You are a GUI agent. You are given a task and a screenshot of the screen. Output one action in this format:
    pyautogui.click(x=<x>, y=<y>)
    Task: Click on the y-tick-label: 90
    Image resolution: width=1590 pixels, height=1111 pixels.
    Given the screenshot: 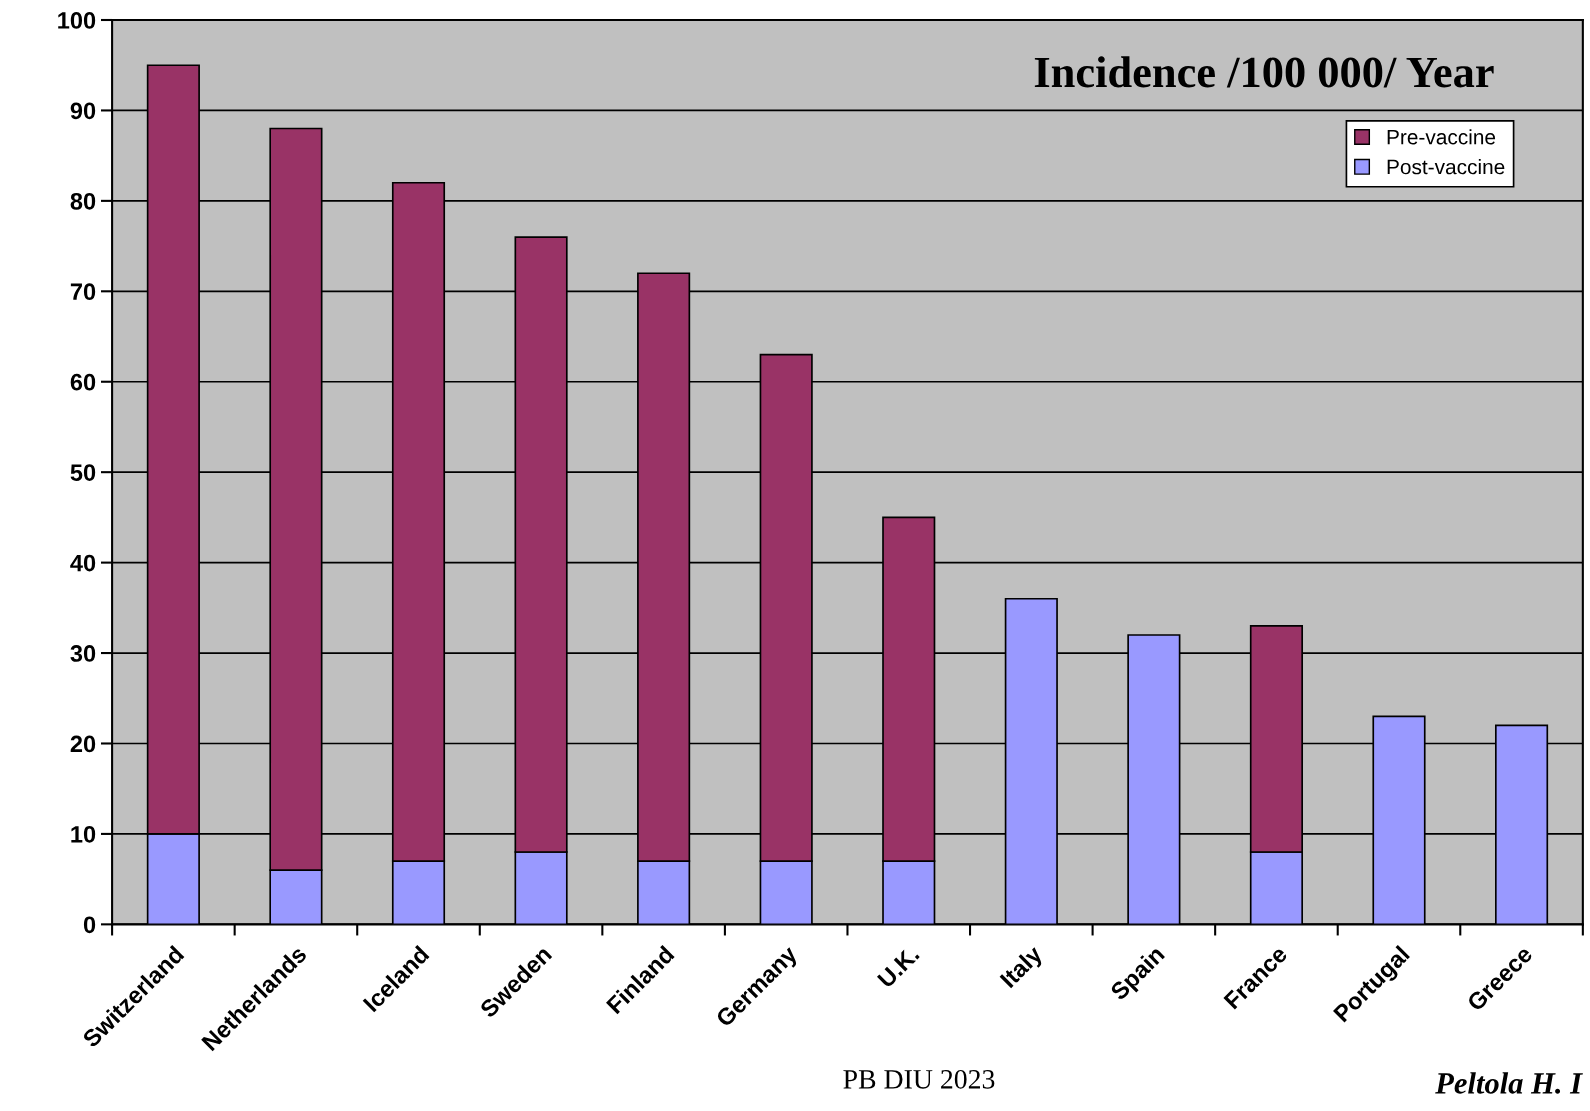 What is the action you would take?
    pyautogui.click(x=83, y=111)
    